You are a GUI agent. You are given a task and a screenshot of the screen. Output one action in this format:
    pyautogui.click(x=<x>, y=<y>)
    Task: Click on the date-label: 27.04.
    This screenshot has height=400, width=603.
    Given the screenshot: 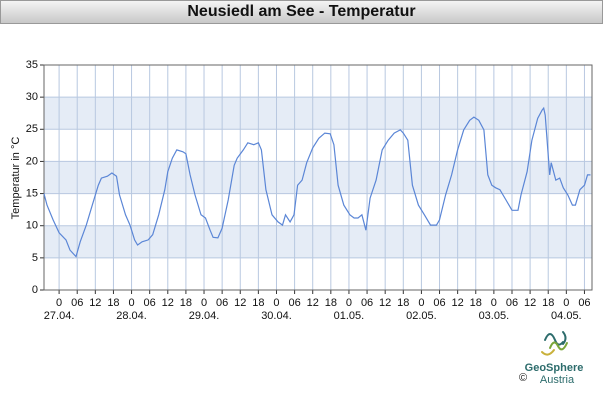 What is the action you would take?
    pyautogui.click(x=59, y=316)
    